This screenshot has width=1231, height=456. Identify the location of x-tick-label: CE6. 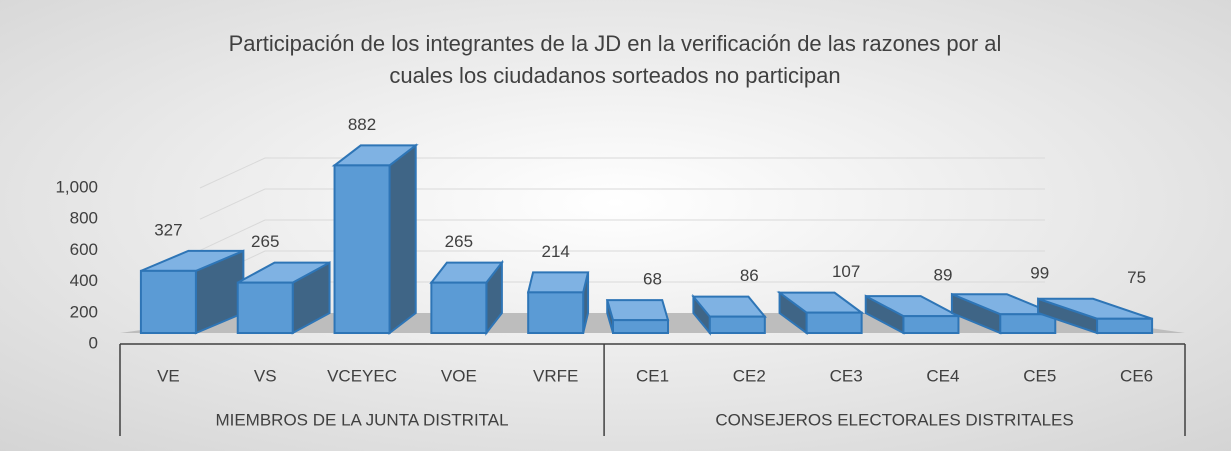
(1136, 375).